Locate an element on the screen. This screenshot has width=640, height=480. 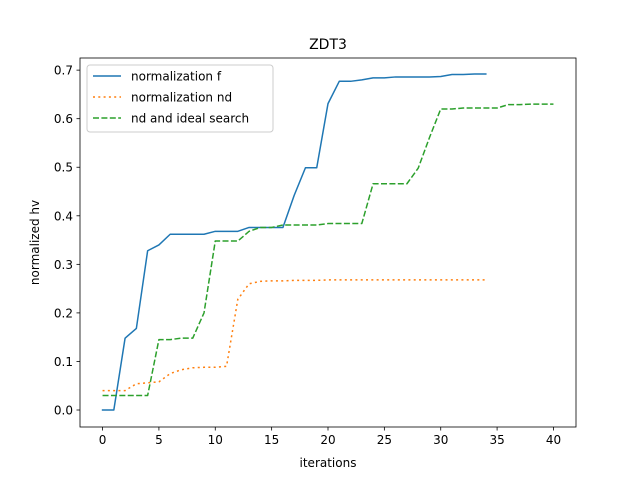
y-tick-label: 0.1 is located at coordinates (63, 362).